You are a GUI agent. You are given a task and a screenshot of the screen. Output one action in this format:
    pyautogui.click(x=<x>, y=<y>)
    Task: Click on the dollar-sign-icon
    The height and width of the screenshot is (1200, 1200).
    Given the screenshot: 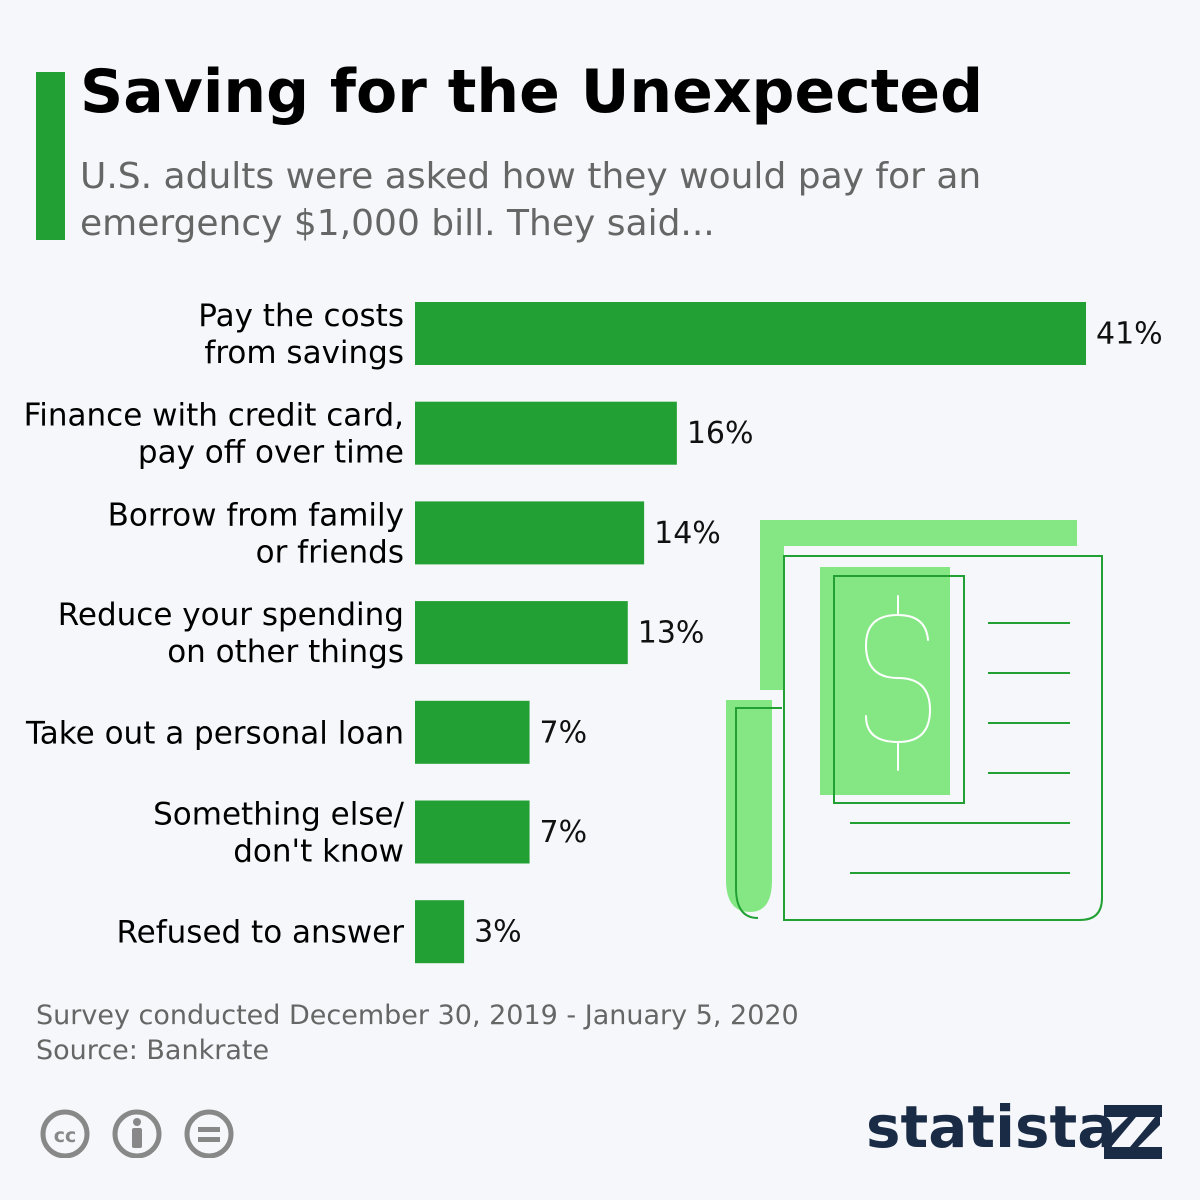 What is the action you would take?
    pyautogui.click(x=898, y=683)
    